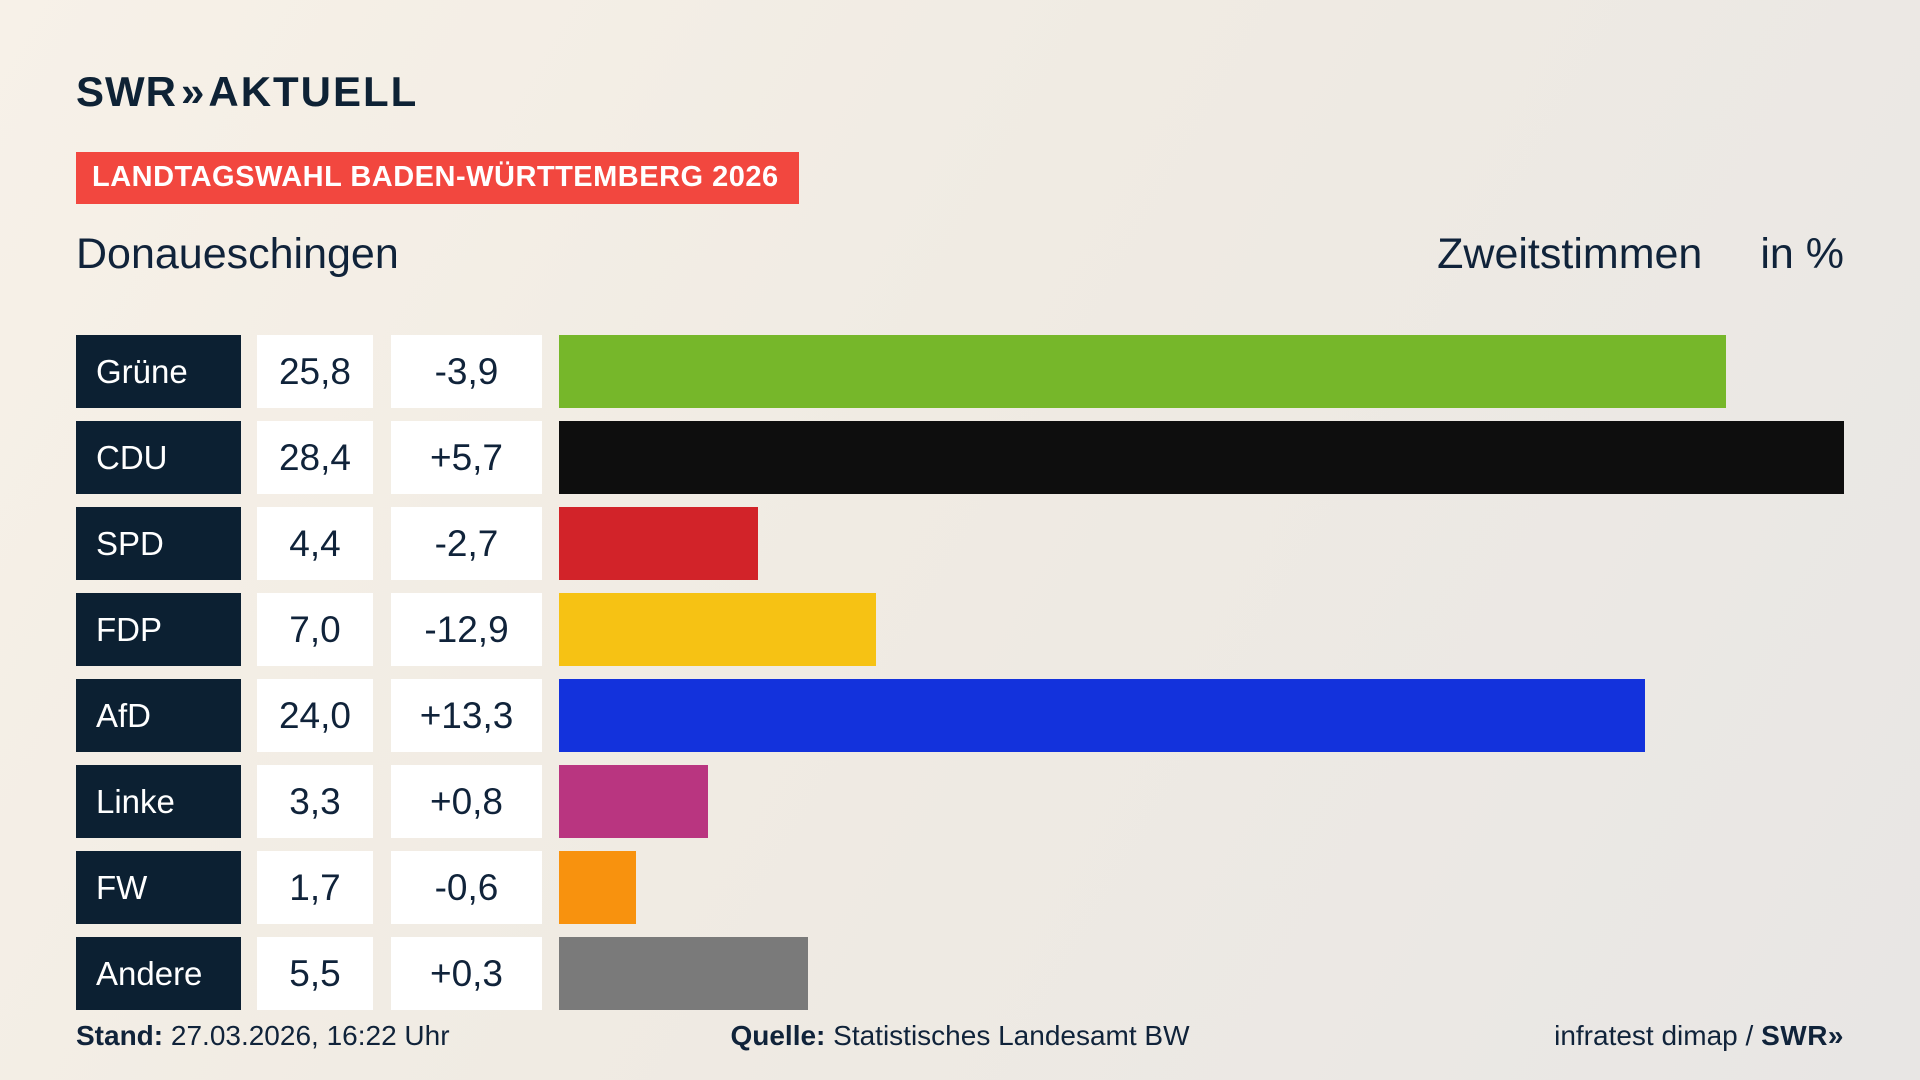  Describe the element at coordinates (466, 629) in the screenshot. I see `party-delta: -12,9` at that location.